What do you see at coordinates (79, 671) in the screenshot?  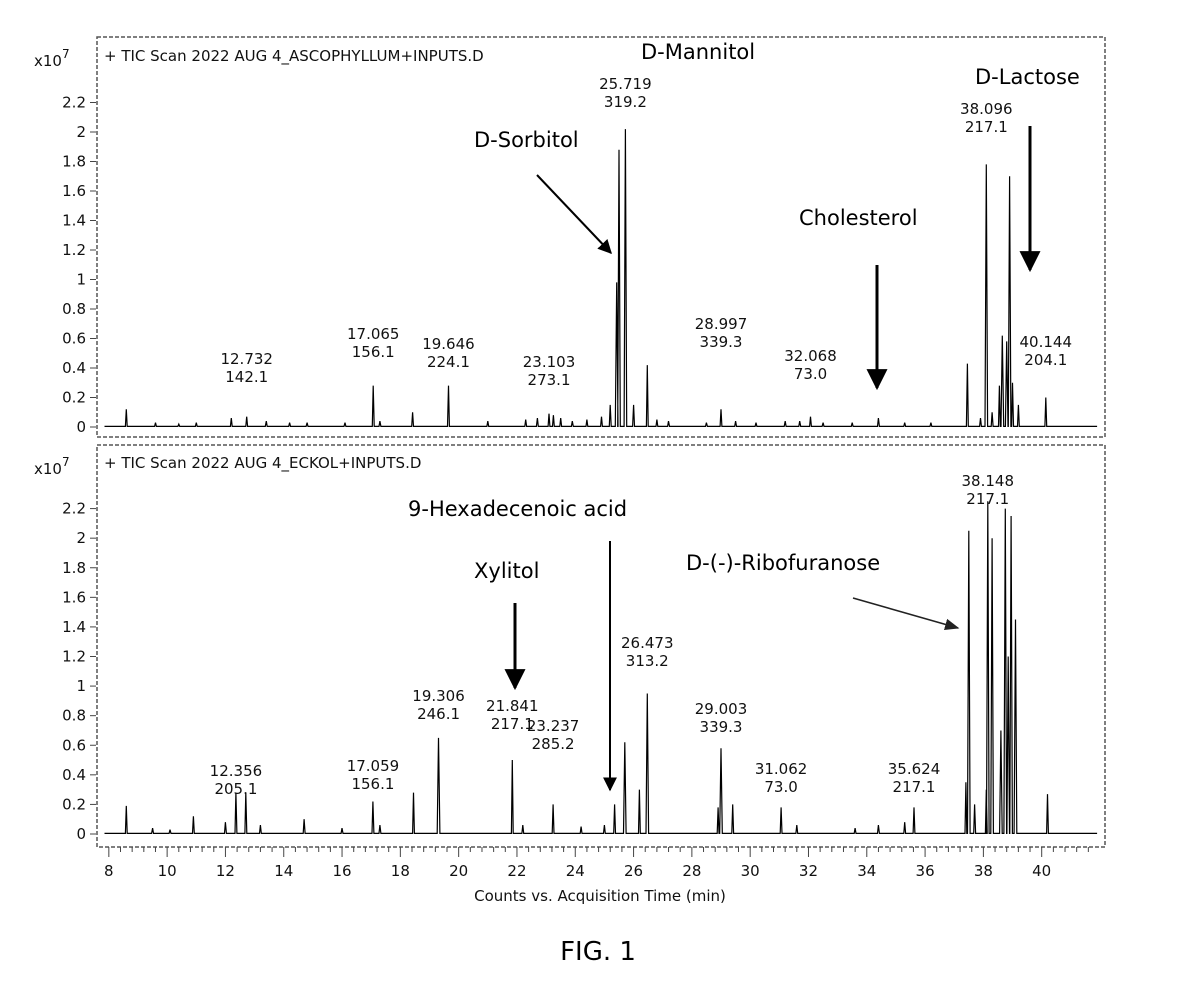 I see `panel-bottom-y-axis: 0 0.2 0.4 0.6 0.8 1 1.2 1.4 1.6 1.8 2 2.2` at bounding box center [79, 671].